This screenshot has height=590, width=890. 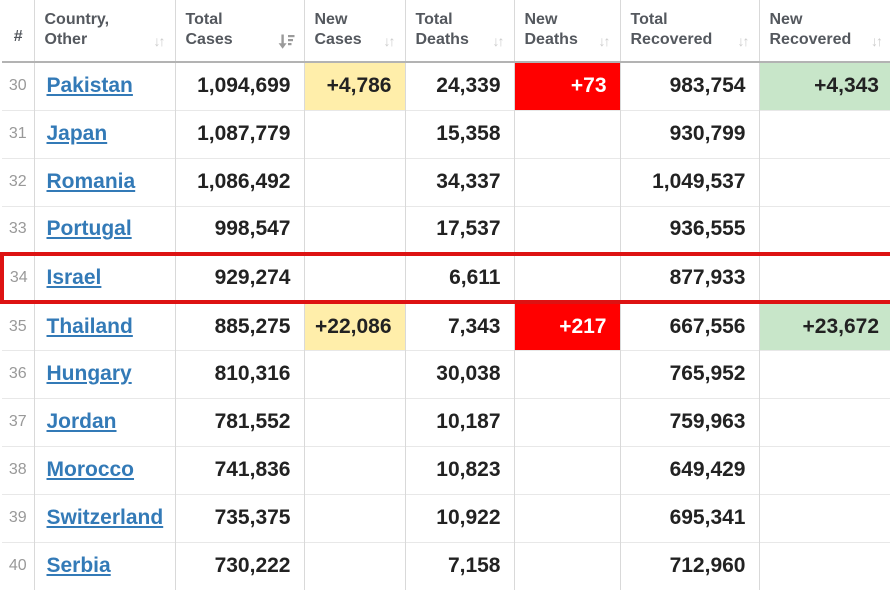 I want to click on country-link: Romania, so click(x=91, y=181).